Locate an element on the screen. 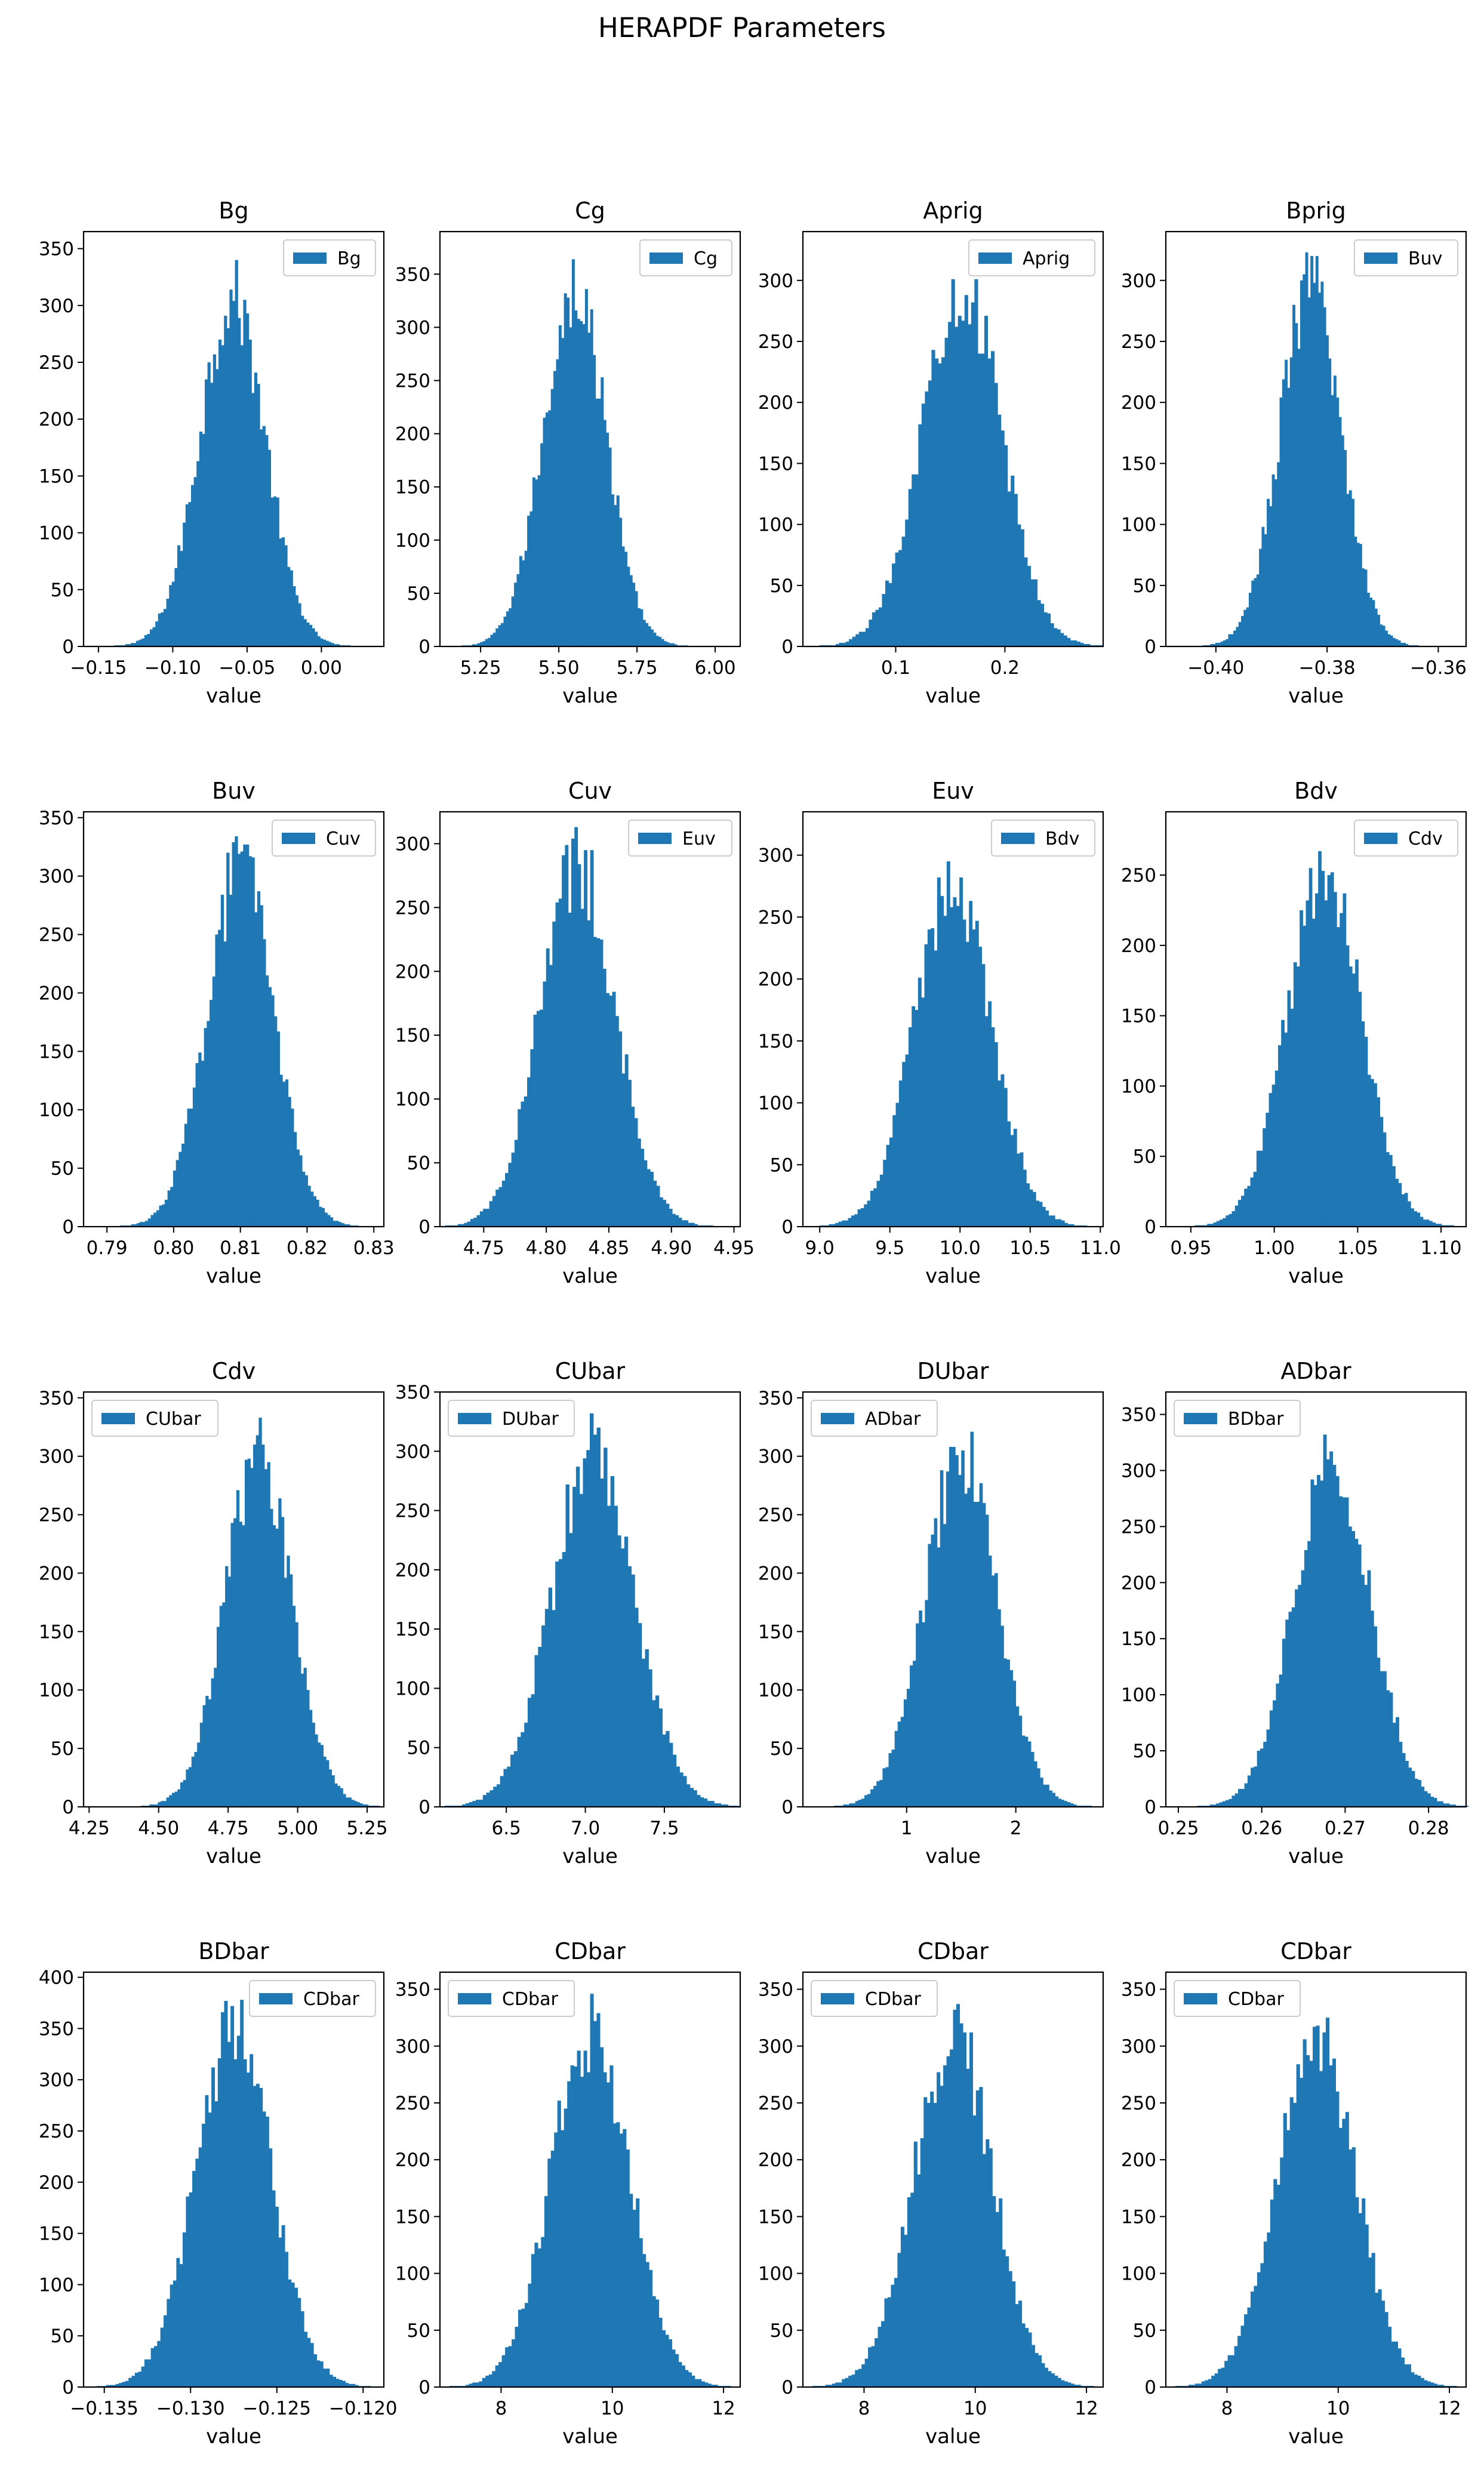  legend: Buv is located at coordinates (1406, 257).